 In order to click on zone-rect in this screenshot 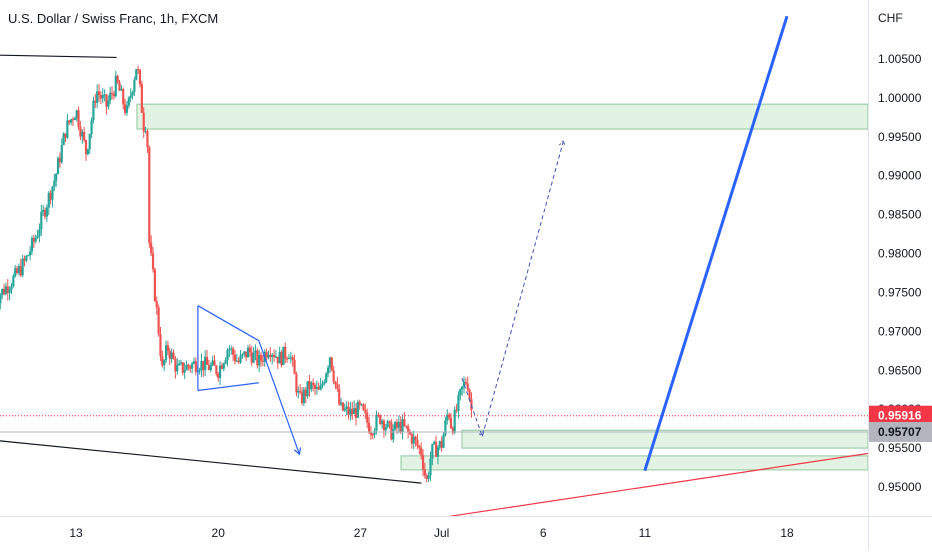, I will do `click(502, 116)`.